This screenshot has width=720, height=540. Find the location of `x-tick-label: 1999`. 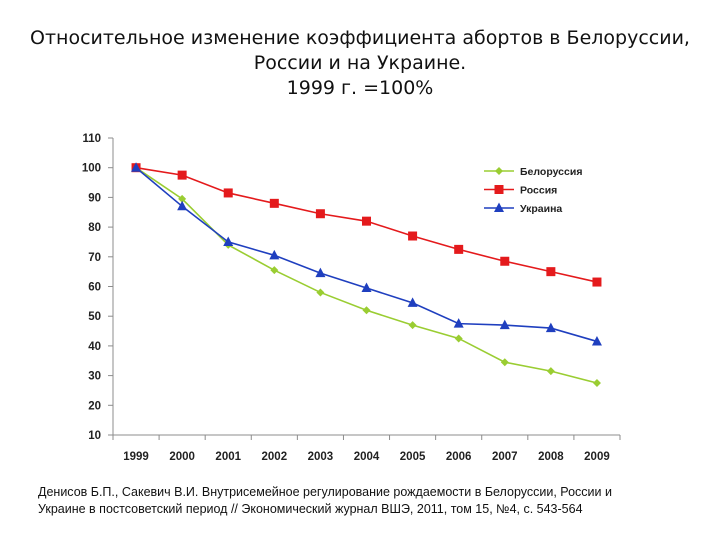

x-tick-label: 1999 is located at coordinates (136, 457).